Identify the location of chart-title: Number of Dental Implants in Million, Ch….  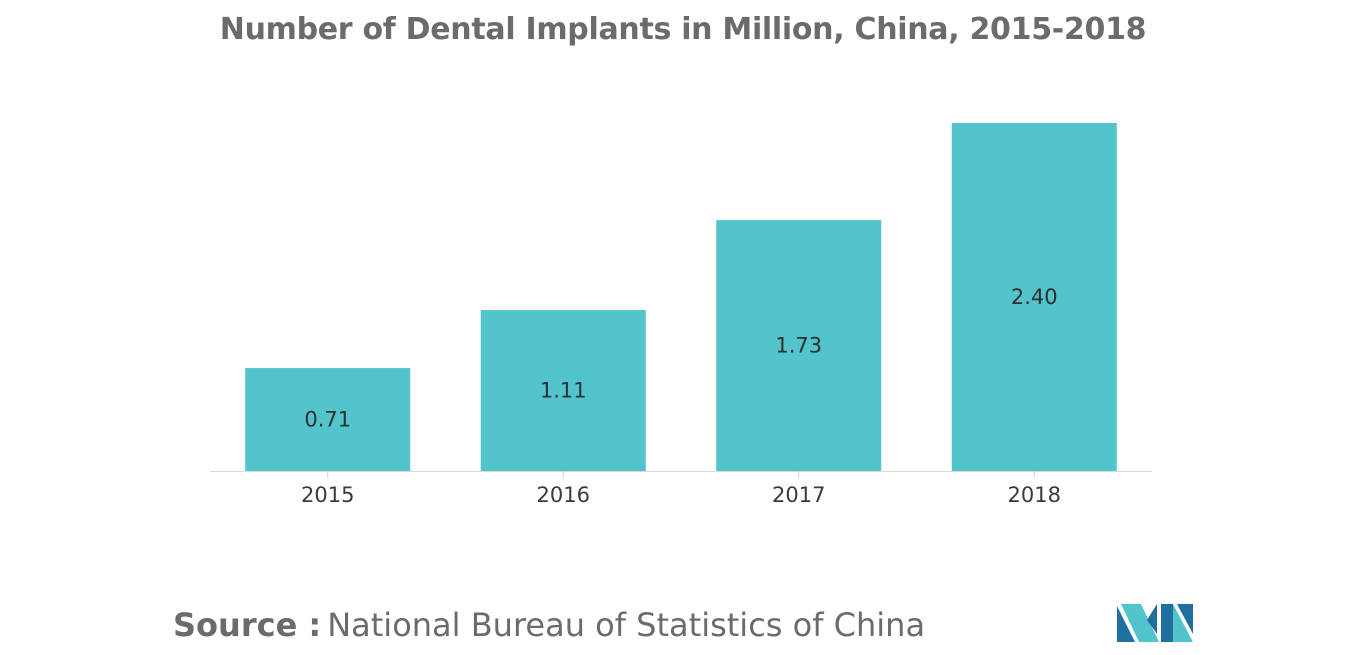
(683, 29).